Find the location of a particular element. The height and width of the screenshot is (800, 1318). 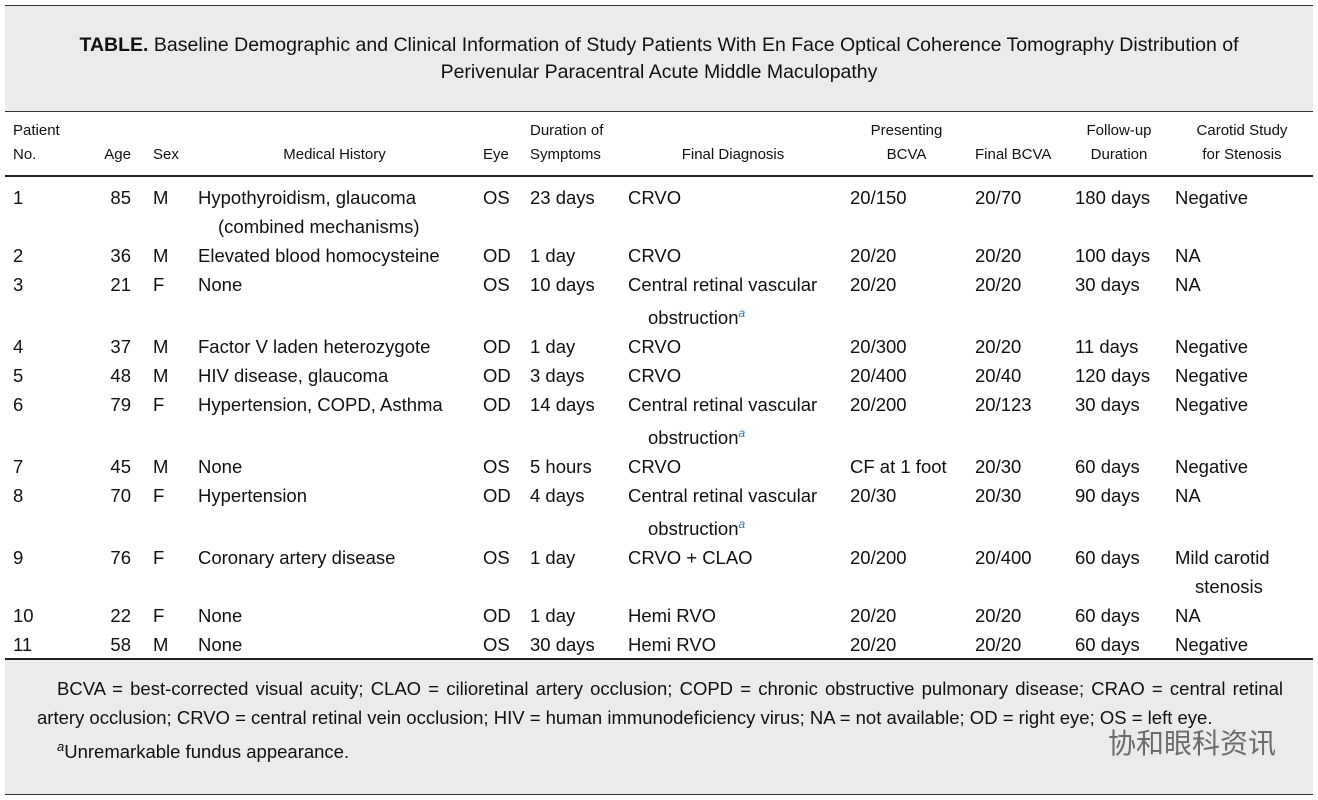

table-cell: 37 is located at coordinates (120, 347).